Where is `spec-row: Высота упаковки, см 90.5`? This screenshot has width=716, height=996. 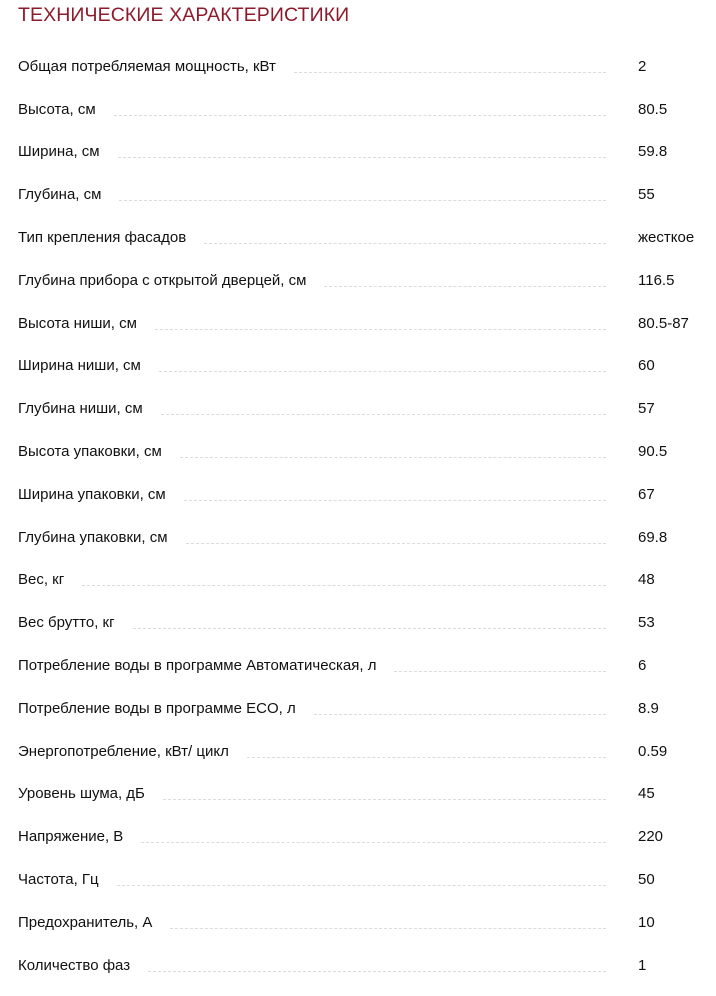 spec-row: Высота упаковки, см 90.5 is located at coordinates (363, 452).